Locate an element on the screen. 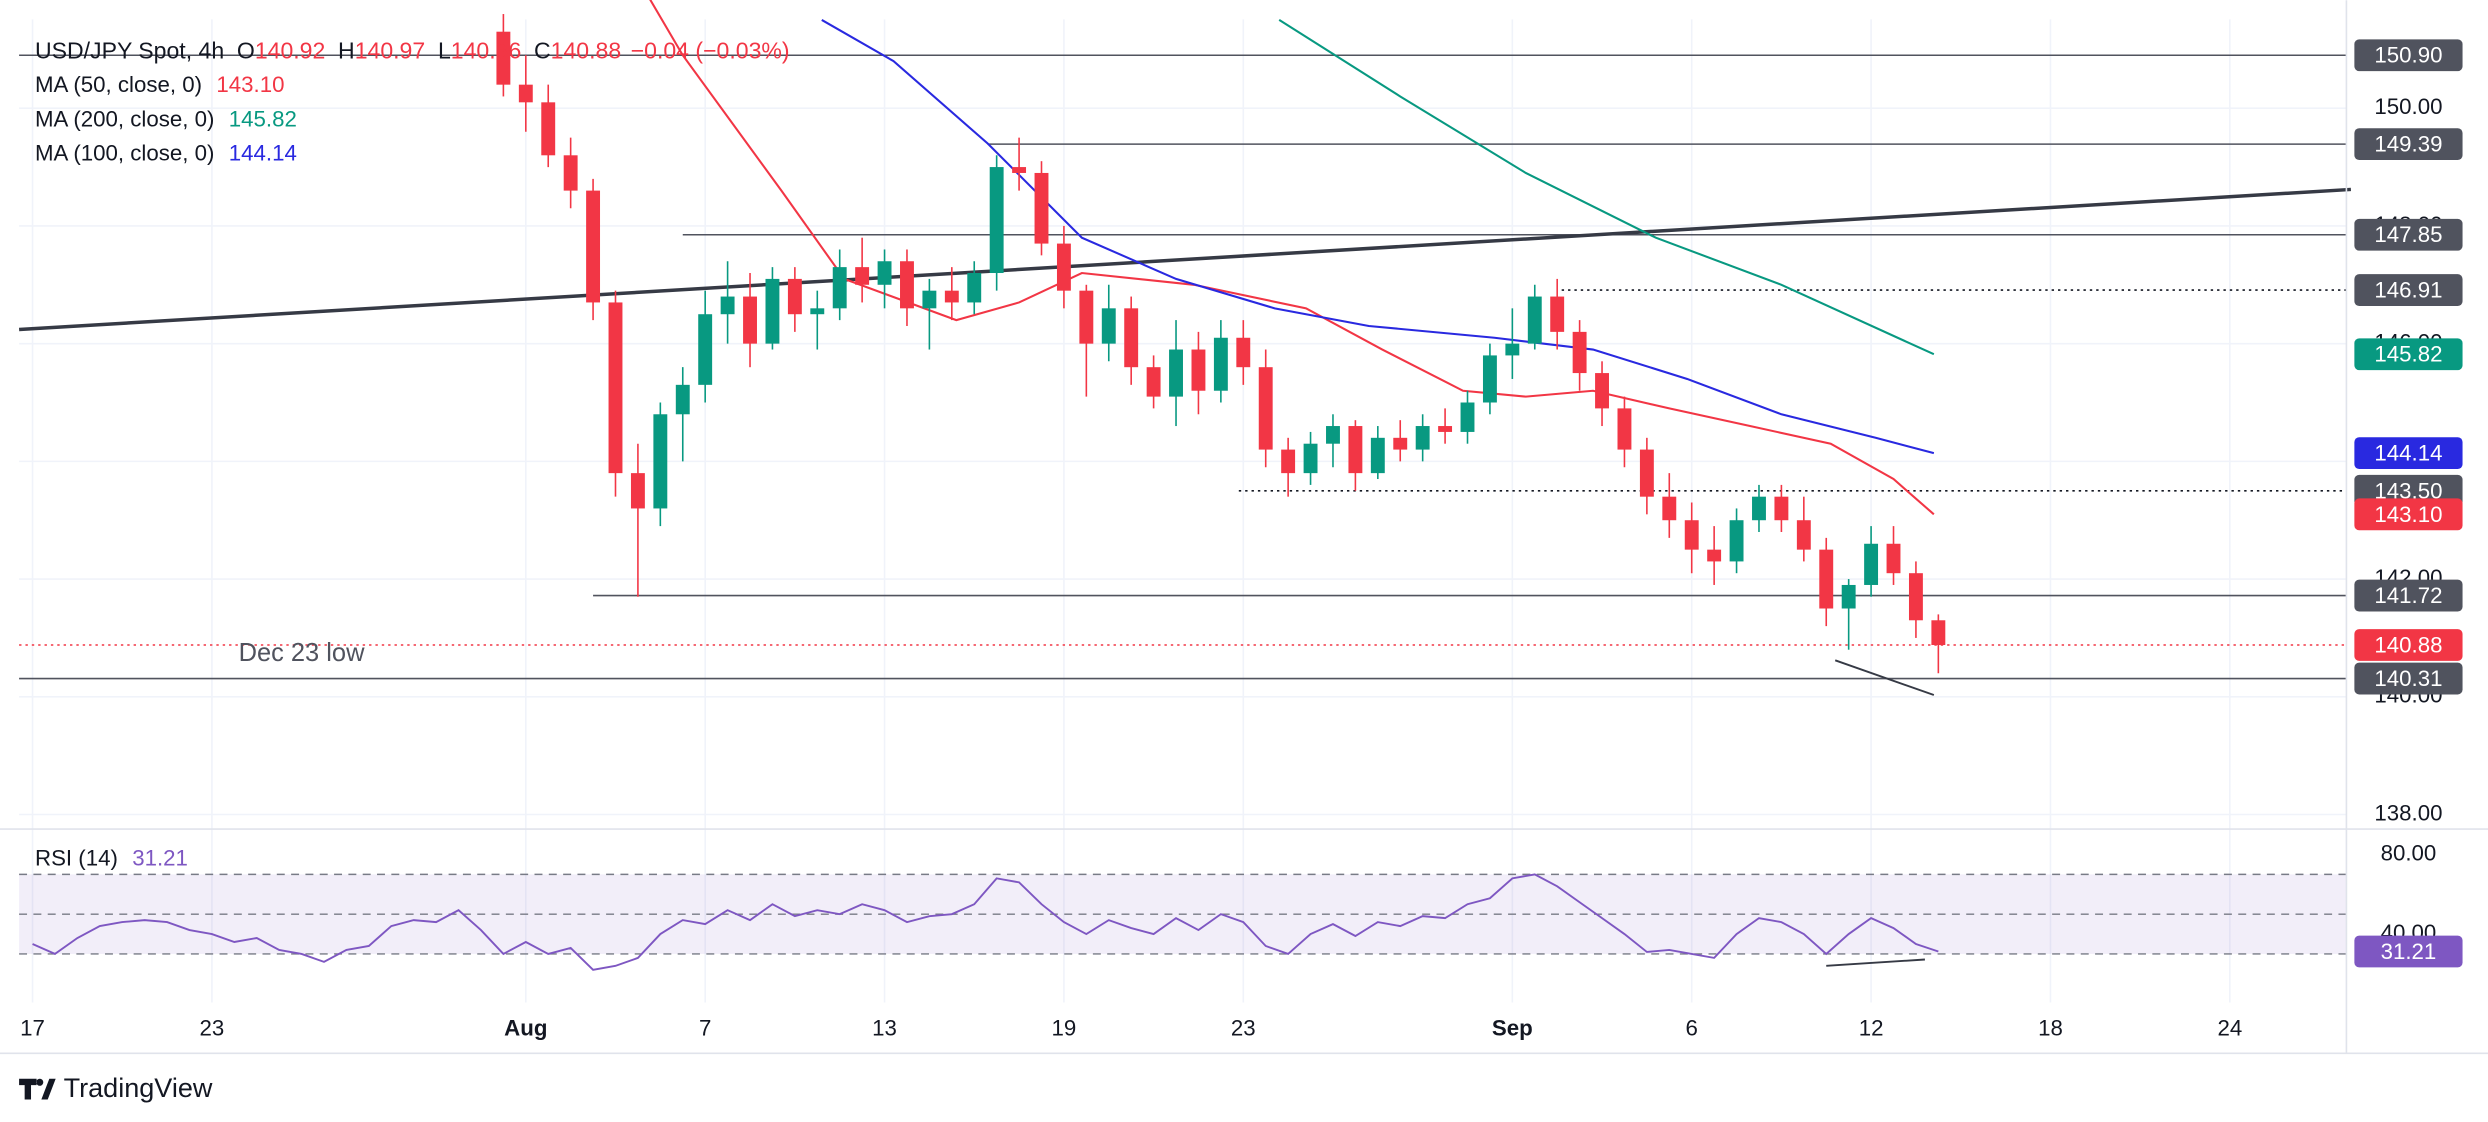 This screenshot has height=1122, width=2488. legend-value: 143.10 is located at coordinates (250, 84).